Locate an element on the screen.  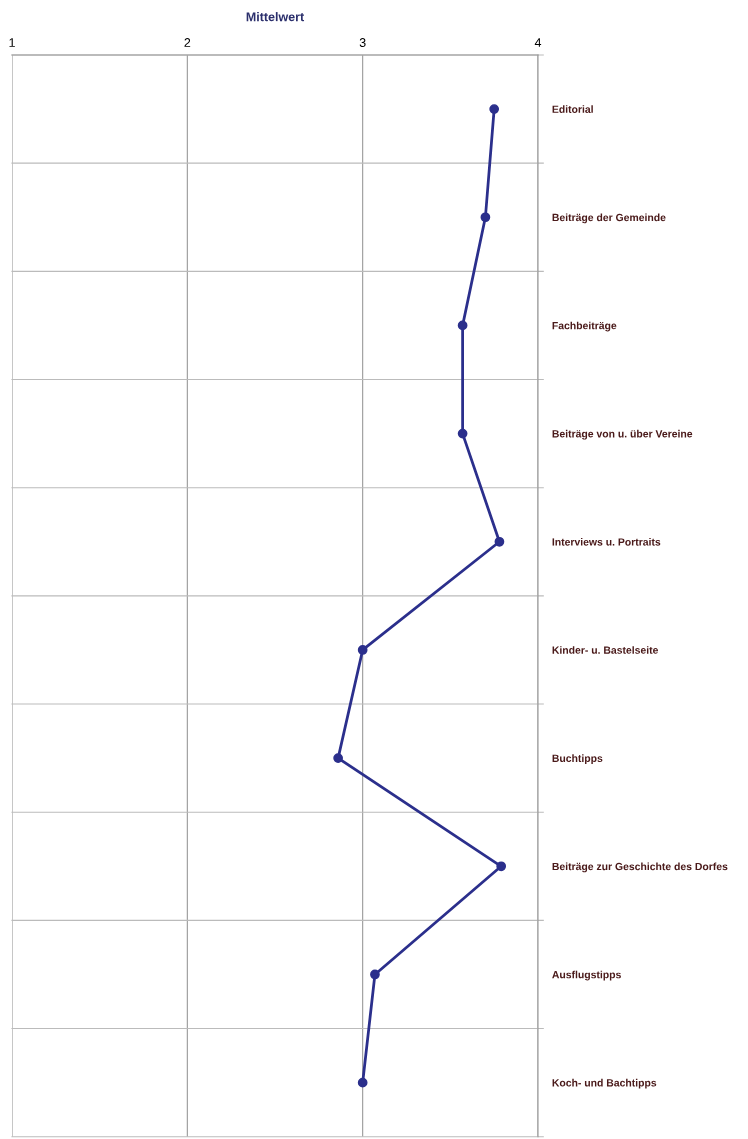
y-tick-label: Buchtipps is located at coordinates (577, 759).